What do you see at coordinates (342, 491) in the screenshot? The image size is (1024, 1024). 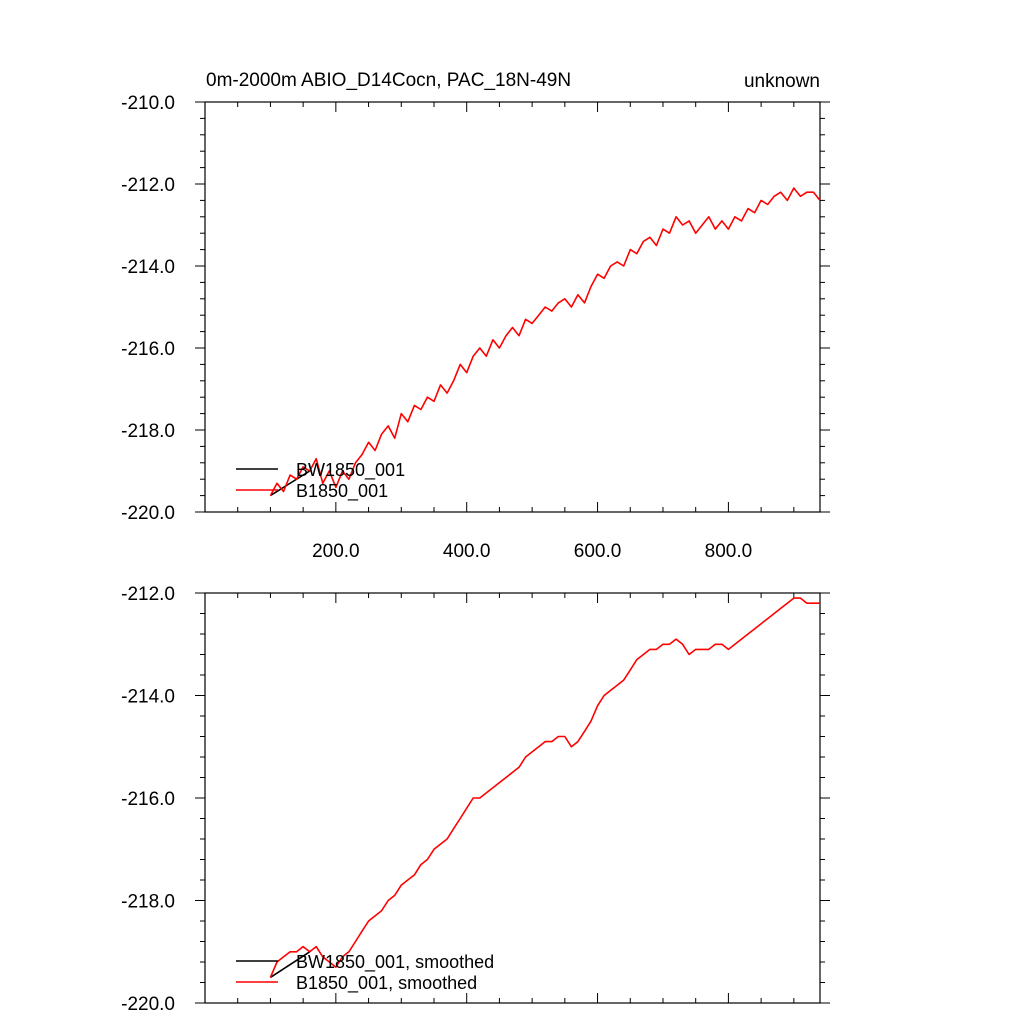 I see `legend-label: B1850_001` at bounding box center [342, 491].